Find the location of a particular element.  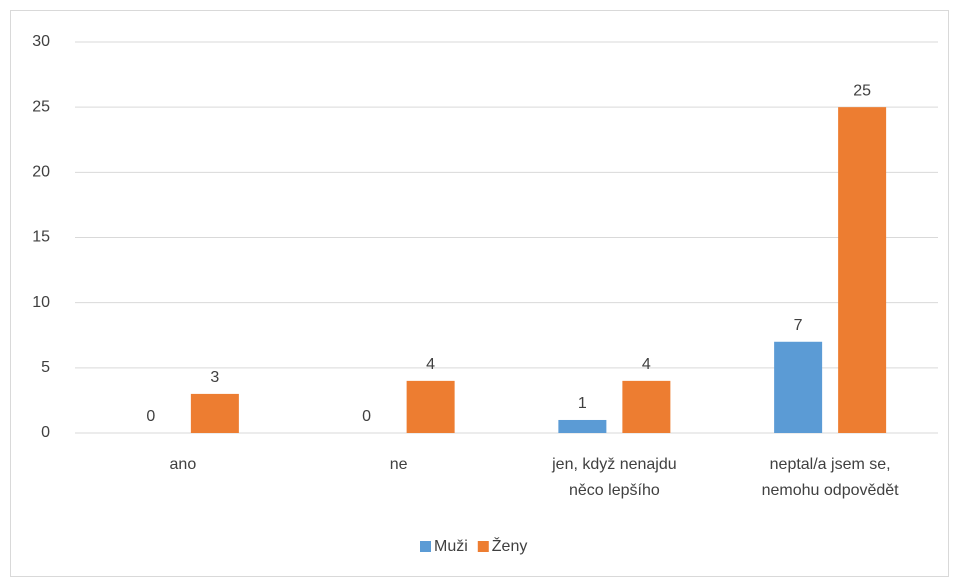

x-tick-label: ano is located at coordinates (183, 464).